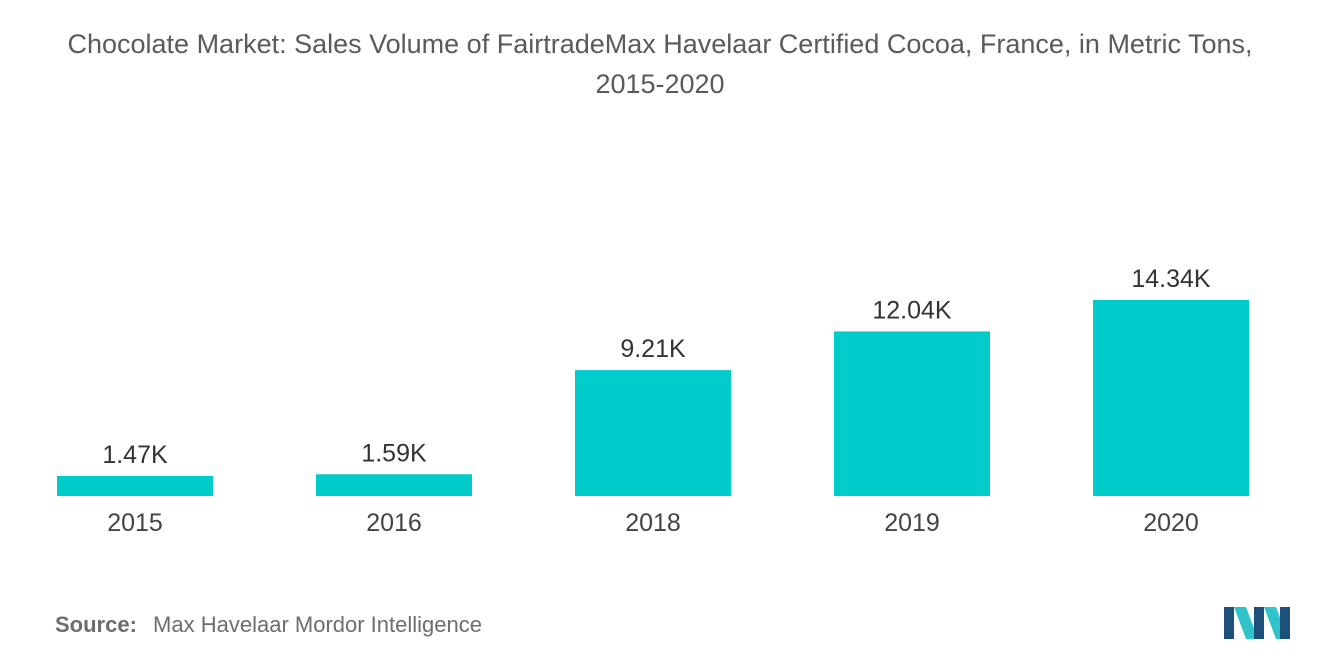  Describe the element at coordinates (96, 624) in the screenshot. I see `source-label: Source:` at that location.